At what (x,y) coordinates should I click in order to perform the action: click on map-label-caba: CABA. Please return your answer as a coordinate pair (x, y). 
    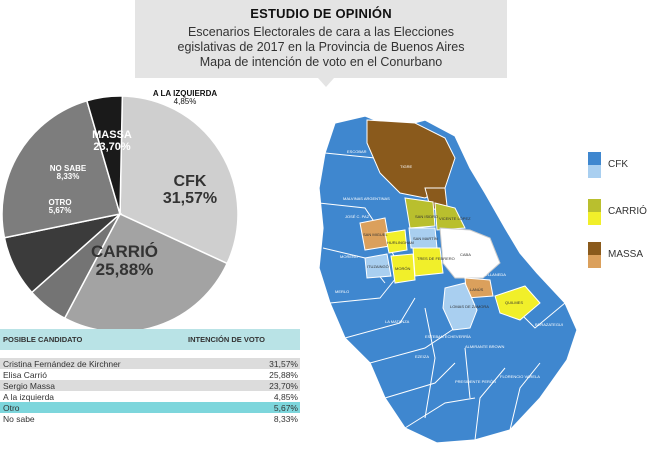
    Looking at the image, I should click on (465, 254).